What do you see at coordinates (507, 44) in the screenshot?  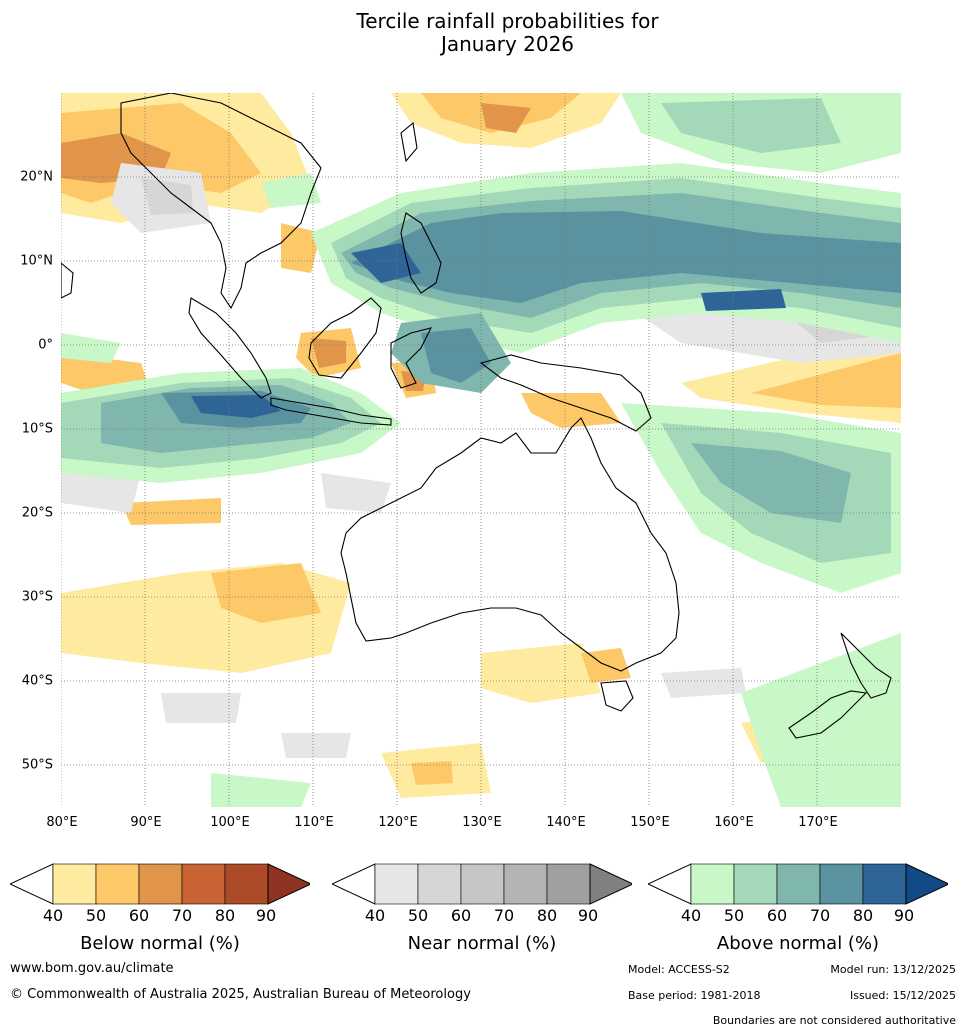 I see `title-line-2: January 2026` at bounding box center [507, 44].